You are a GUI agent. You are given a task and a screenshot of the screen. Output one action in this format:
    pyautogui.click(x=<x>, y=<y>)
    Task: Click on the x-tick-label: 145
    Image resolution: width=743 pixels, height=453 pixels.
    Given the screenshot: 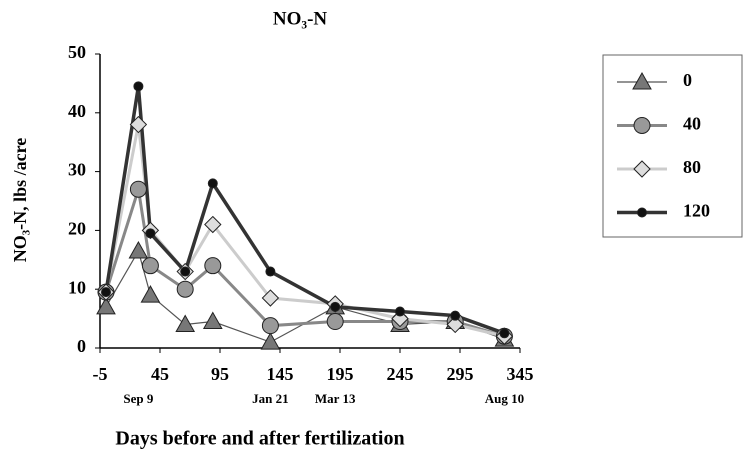 What is the action you would take?
    pyautogui.click(x=280, y=374)
    